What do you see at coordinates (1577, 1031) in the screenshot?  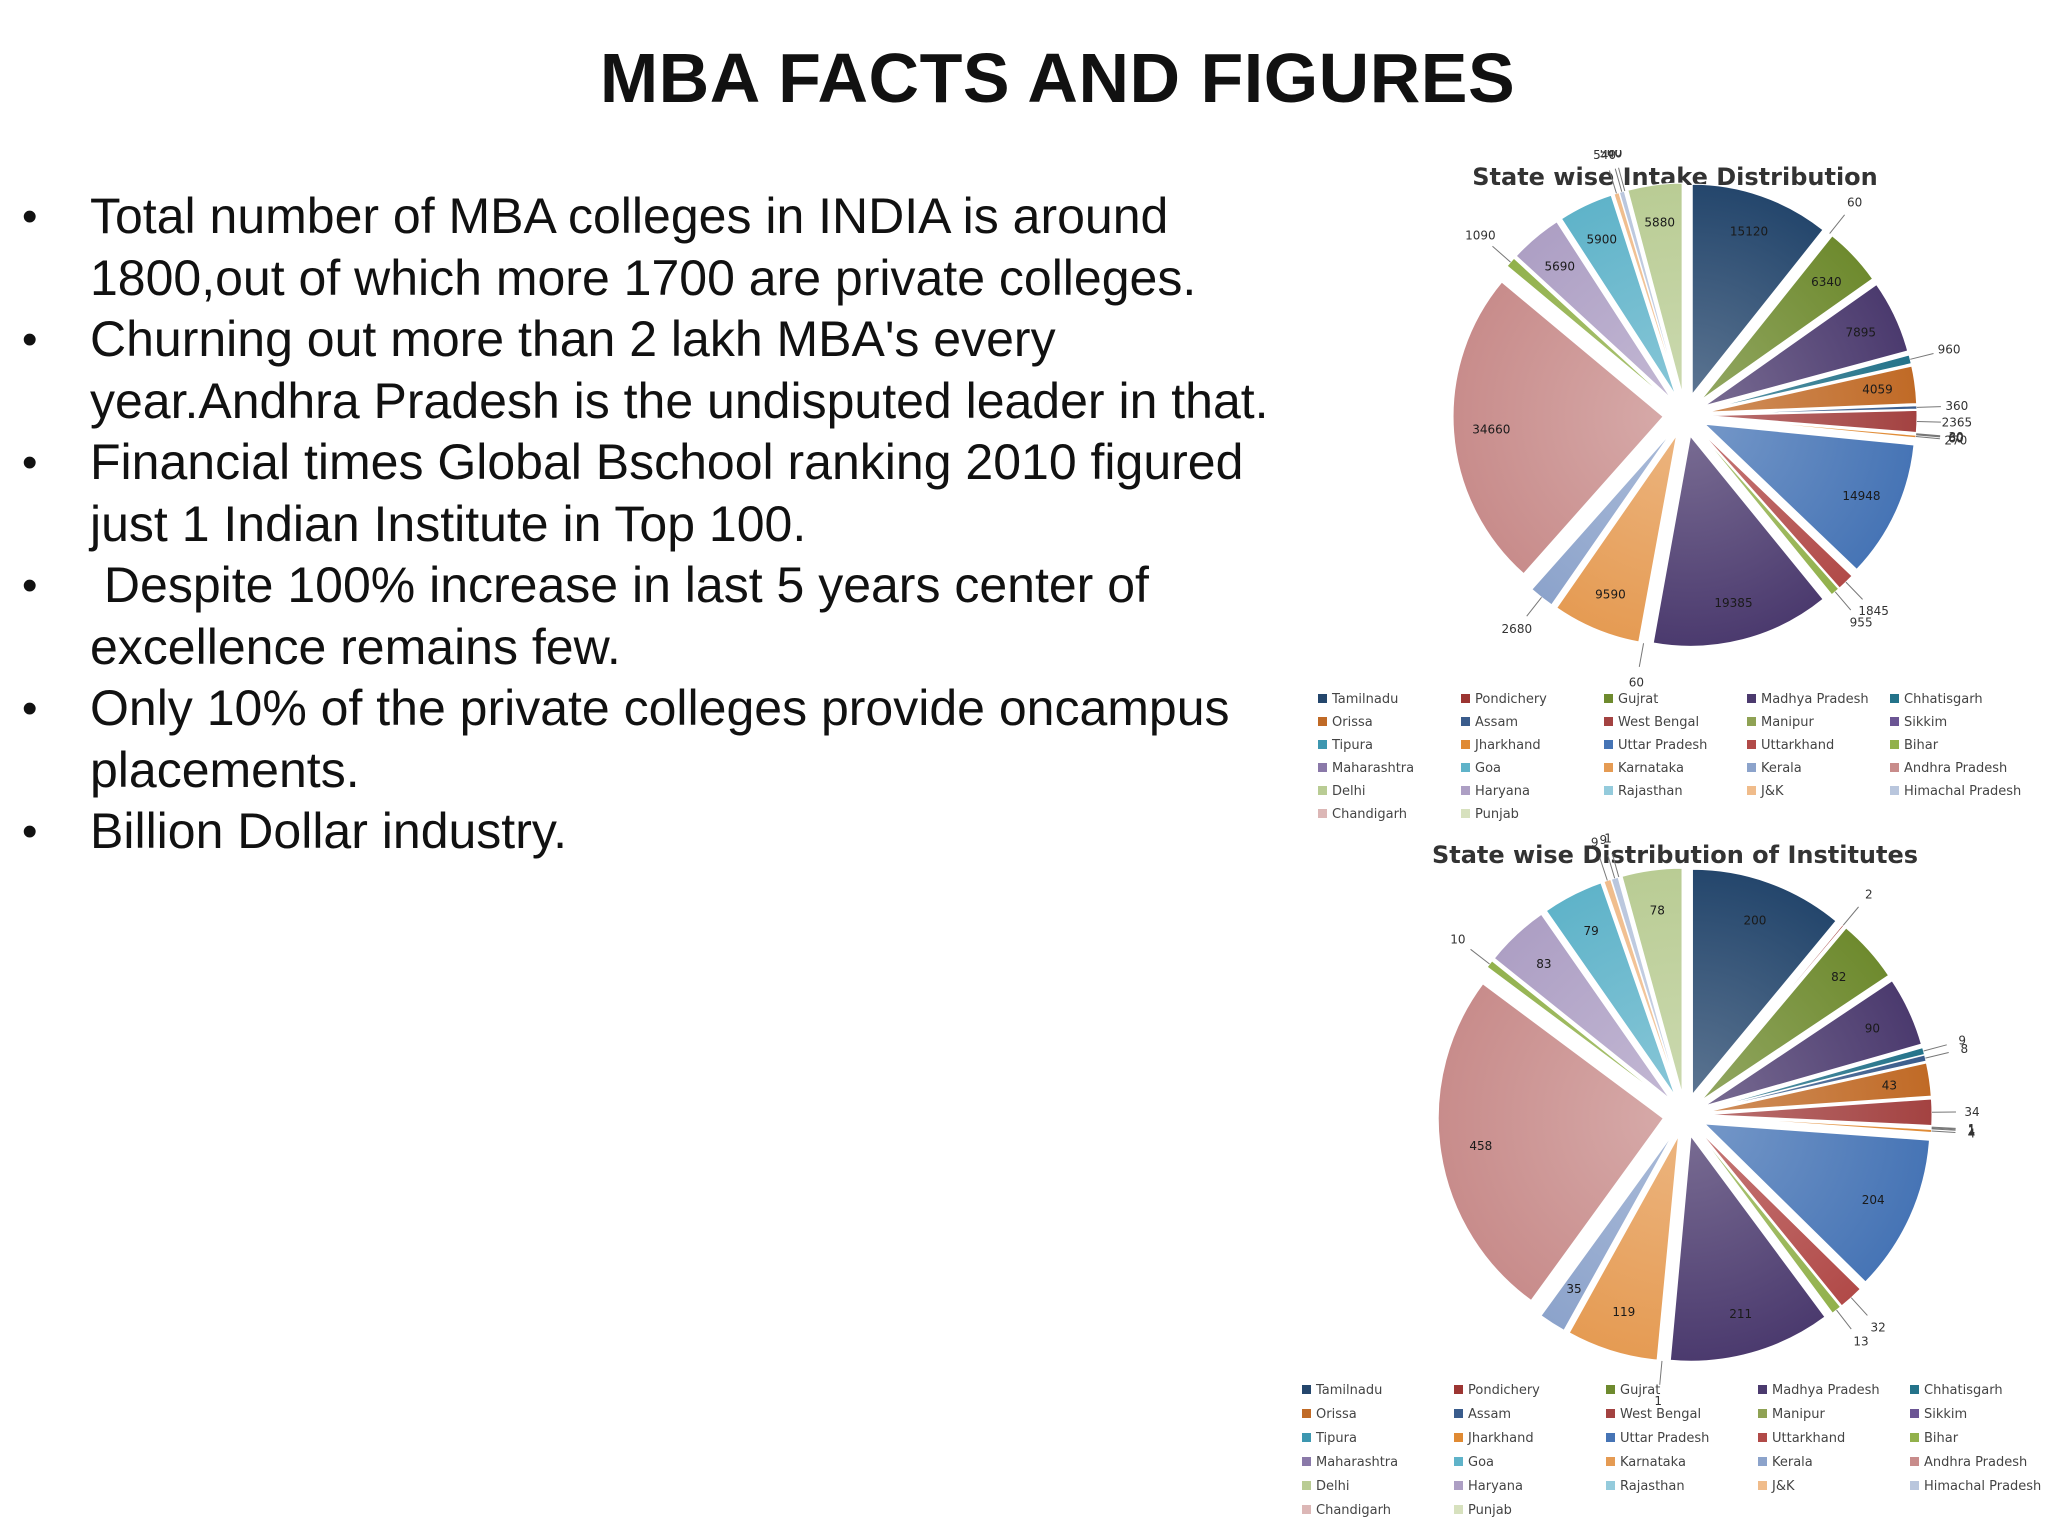 I see `slice-bihar` at bounding box center [1577, 1031].